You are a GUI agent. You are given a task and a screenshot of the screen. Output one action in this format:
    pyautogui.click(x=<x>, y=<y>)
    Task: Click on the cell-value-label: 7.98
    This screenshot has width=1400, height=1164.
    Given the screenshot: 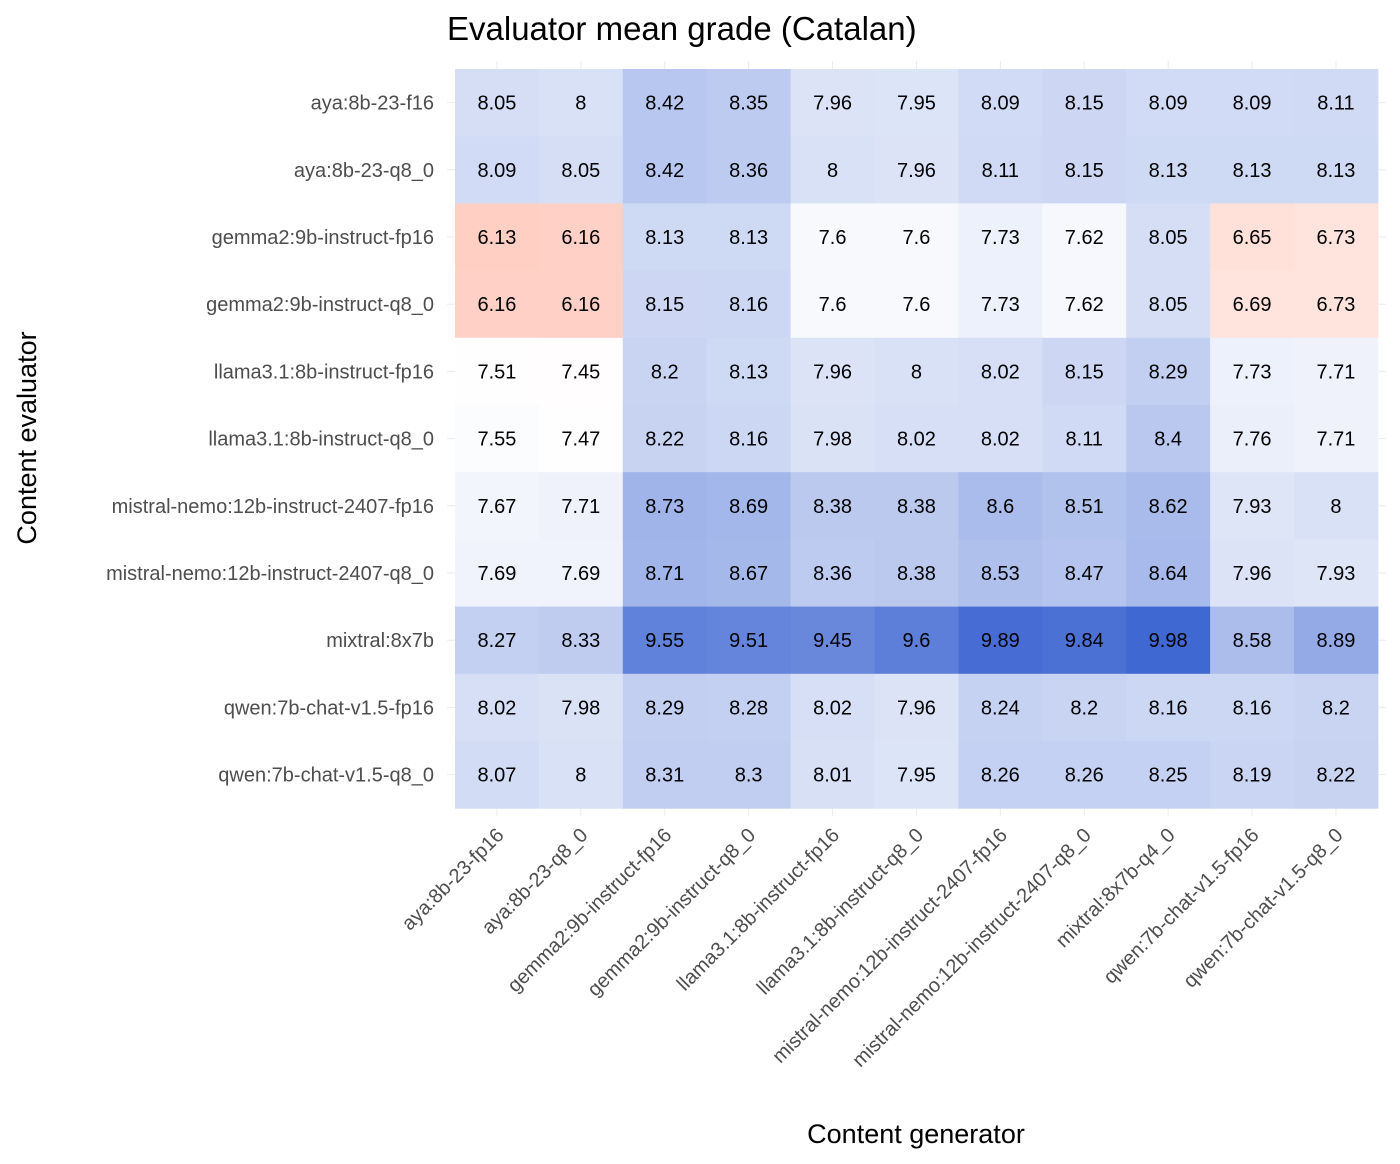 What is the action you would take?
    pyautogui.click(x=832, y=440)
    